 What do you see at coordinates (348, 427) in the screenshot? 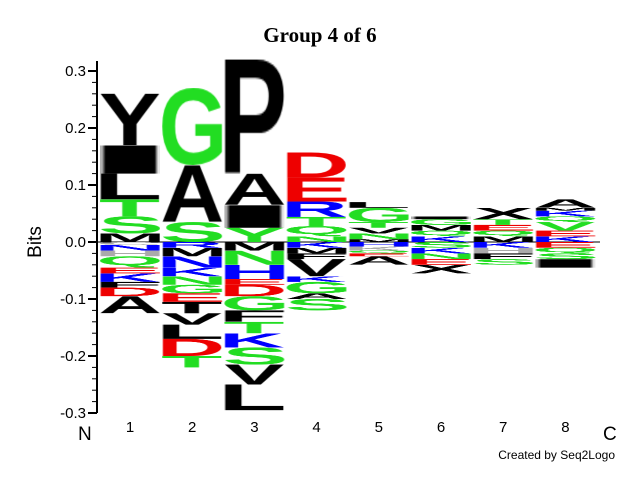
I see `x-axis-ticks: 1 2 3 4 5 6 7 8` at bounding box center [348, 427].